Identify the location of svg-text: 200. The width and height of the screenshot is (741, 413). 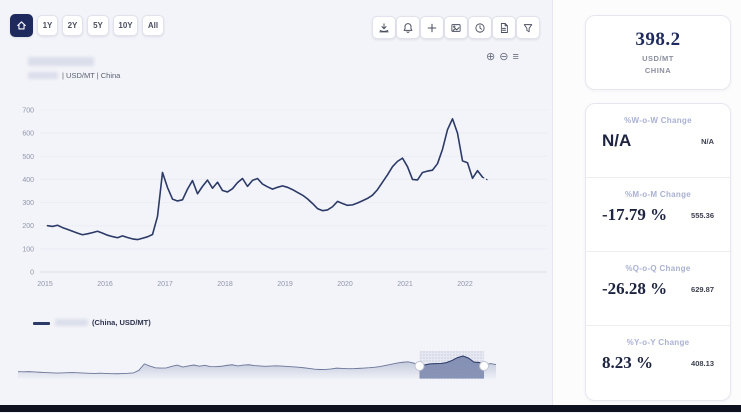
(28, 226).